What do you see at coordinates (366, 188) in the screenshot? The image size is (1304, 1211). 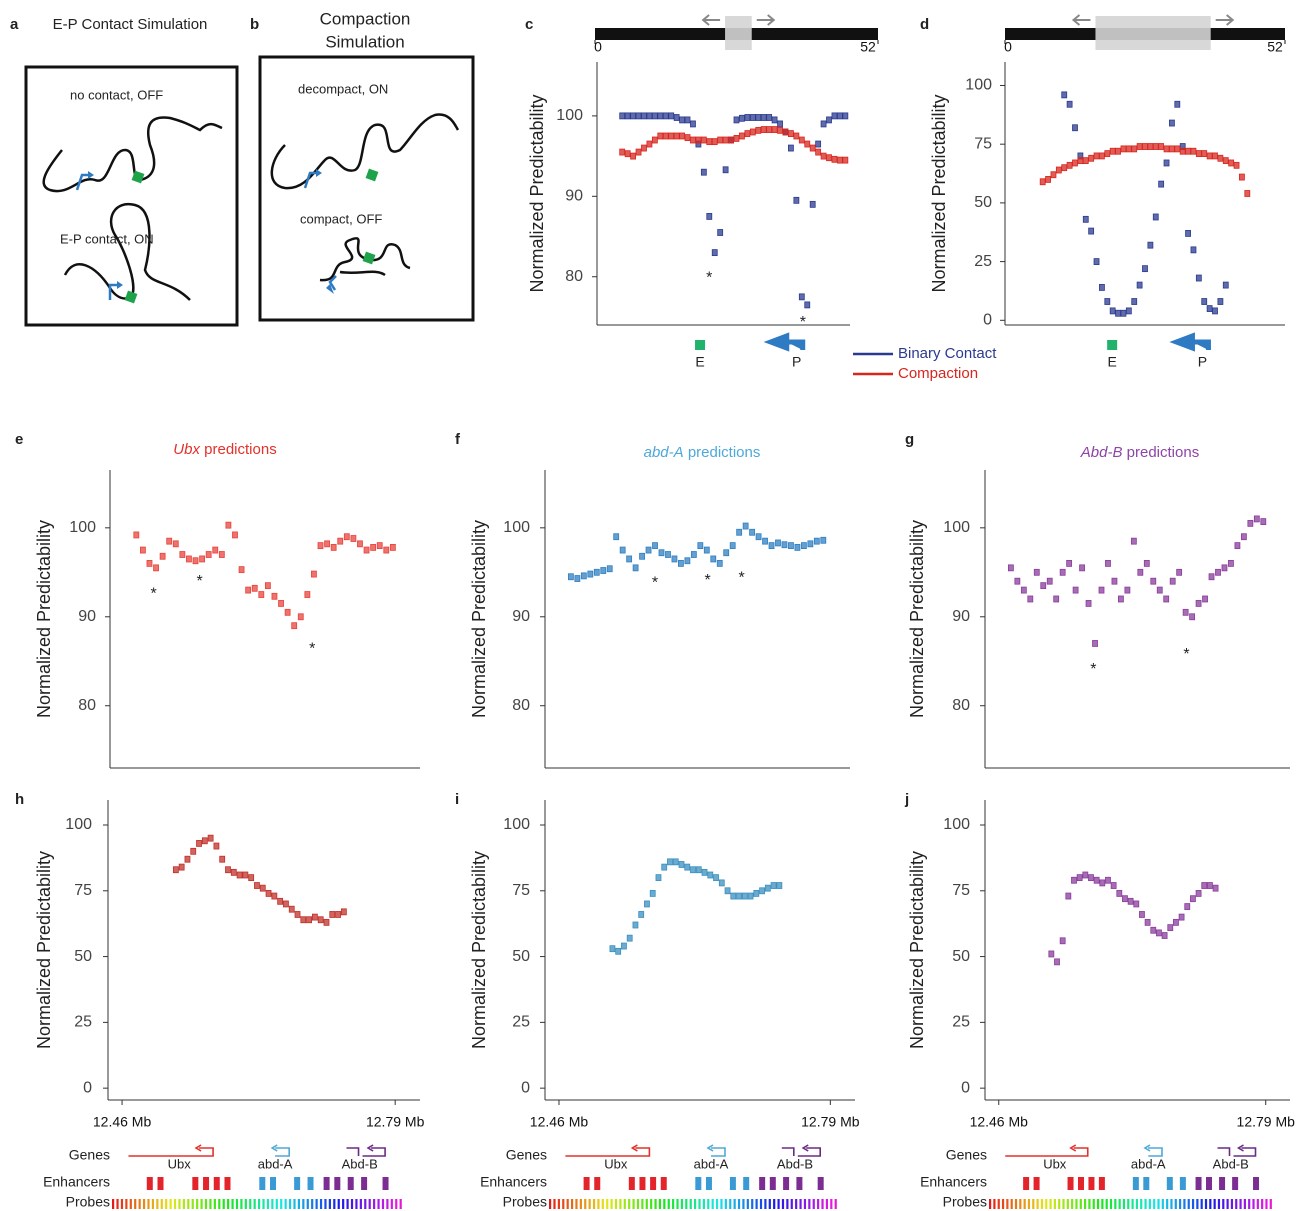 I see `diagram-b-frame` at bounding box center [366, 188].